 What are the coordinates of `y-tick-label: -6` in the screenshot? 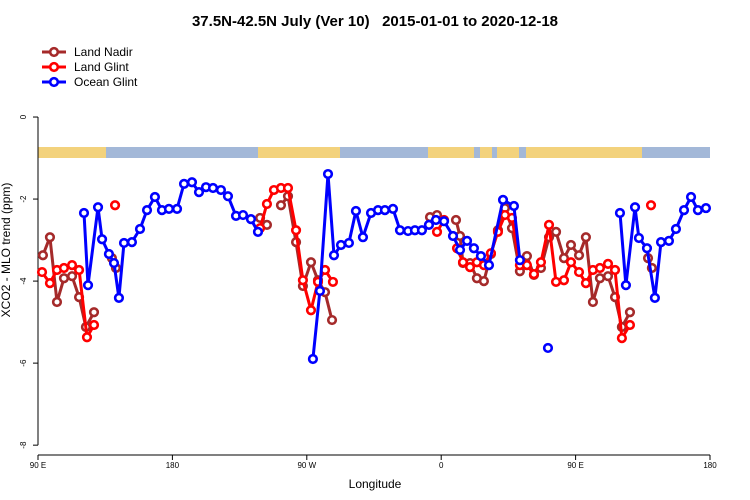 It's located at (23, 363).